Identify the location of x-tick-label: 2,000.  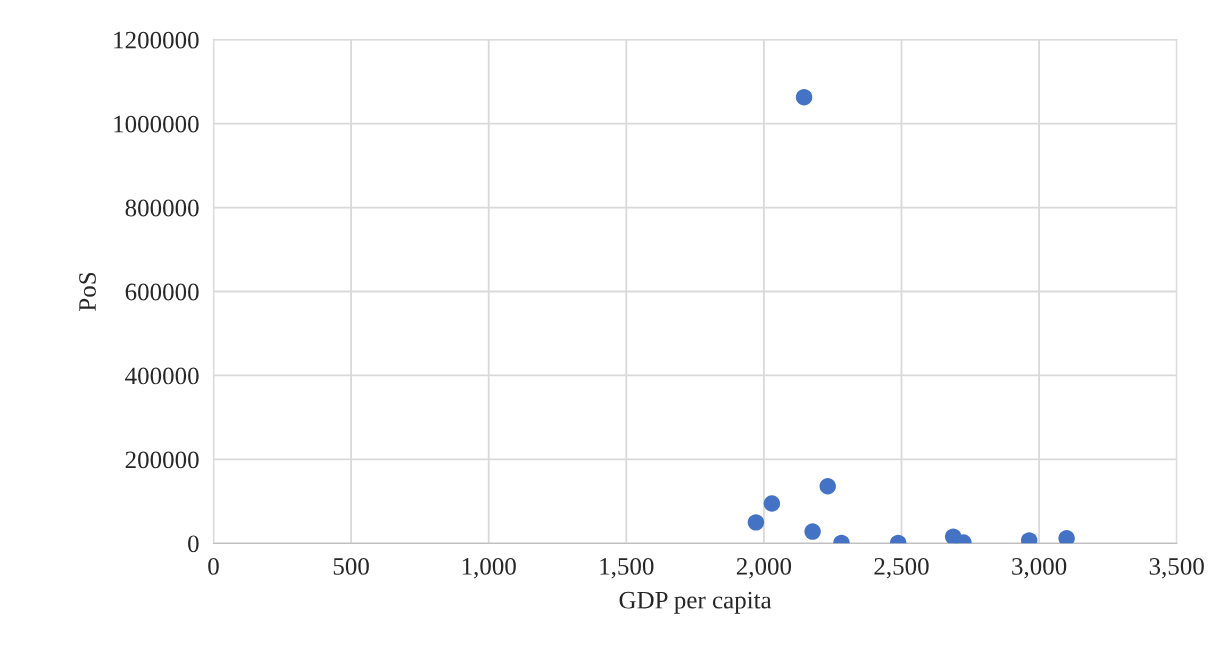
(764, 568).